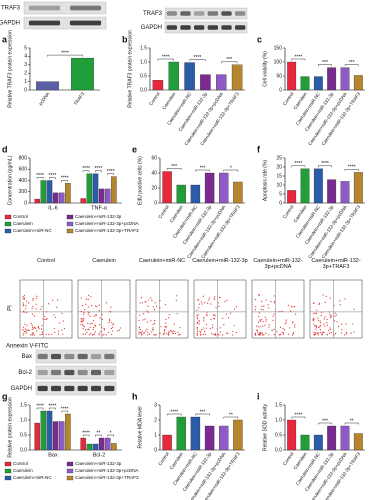 The height and width of the screenshot is (500, 374). I want to click on y-tick-label: 1.5, so click(143, 48).